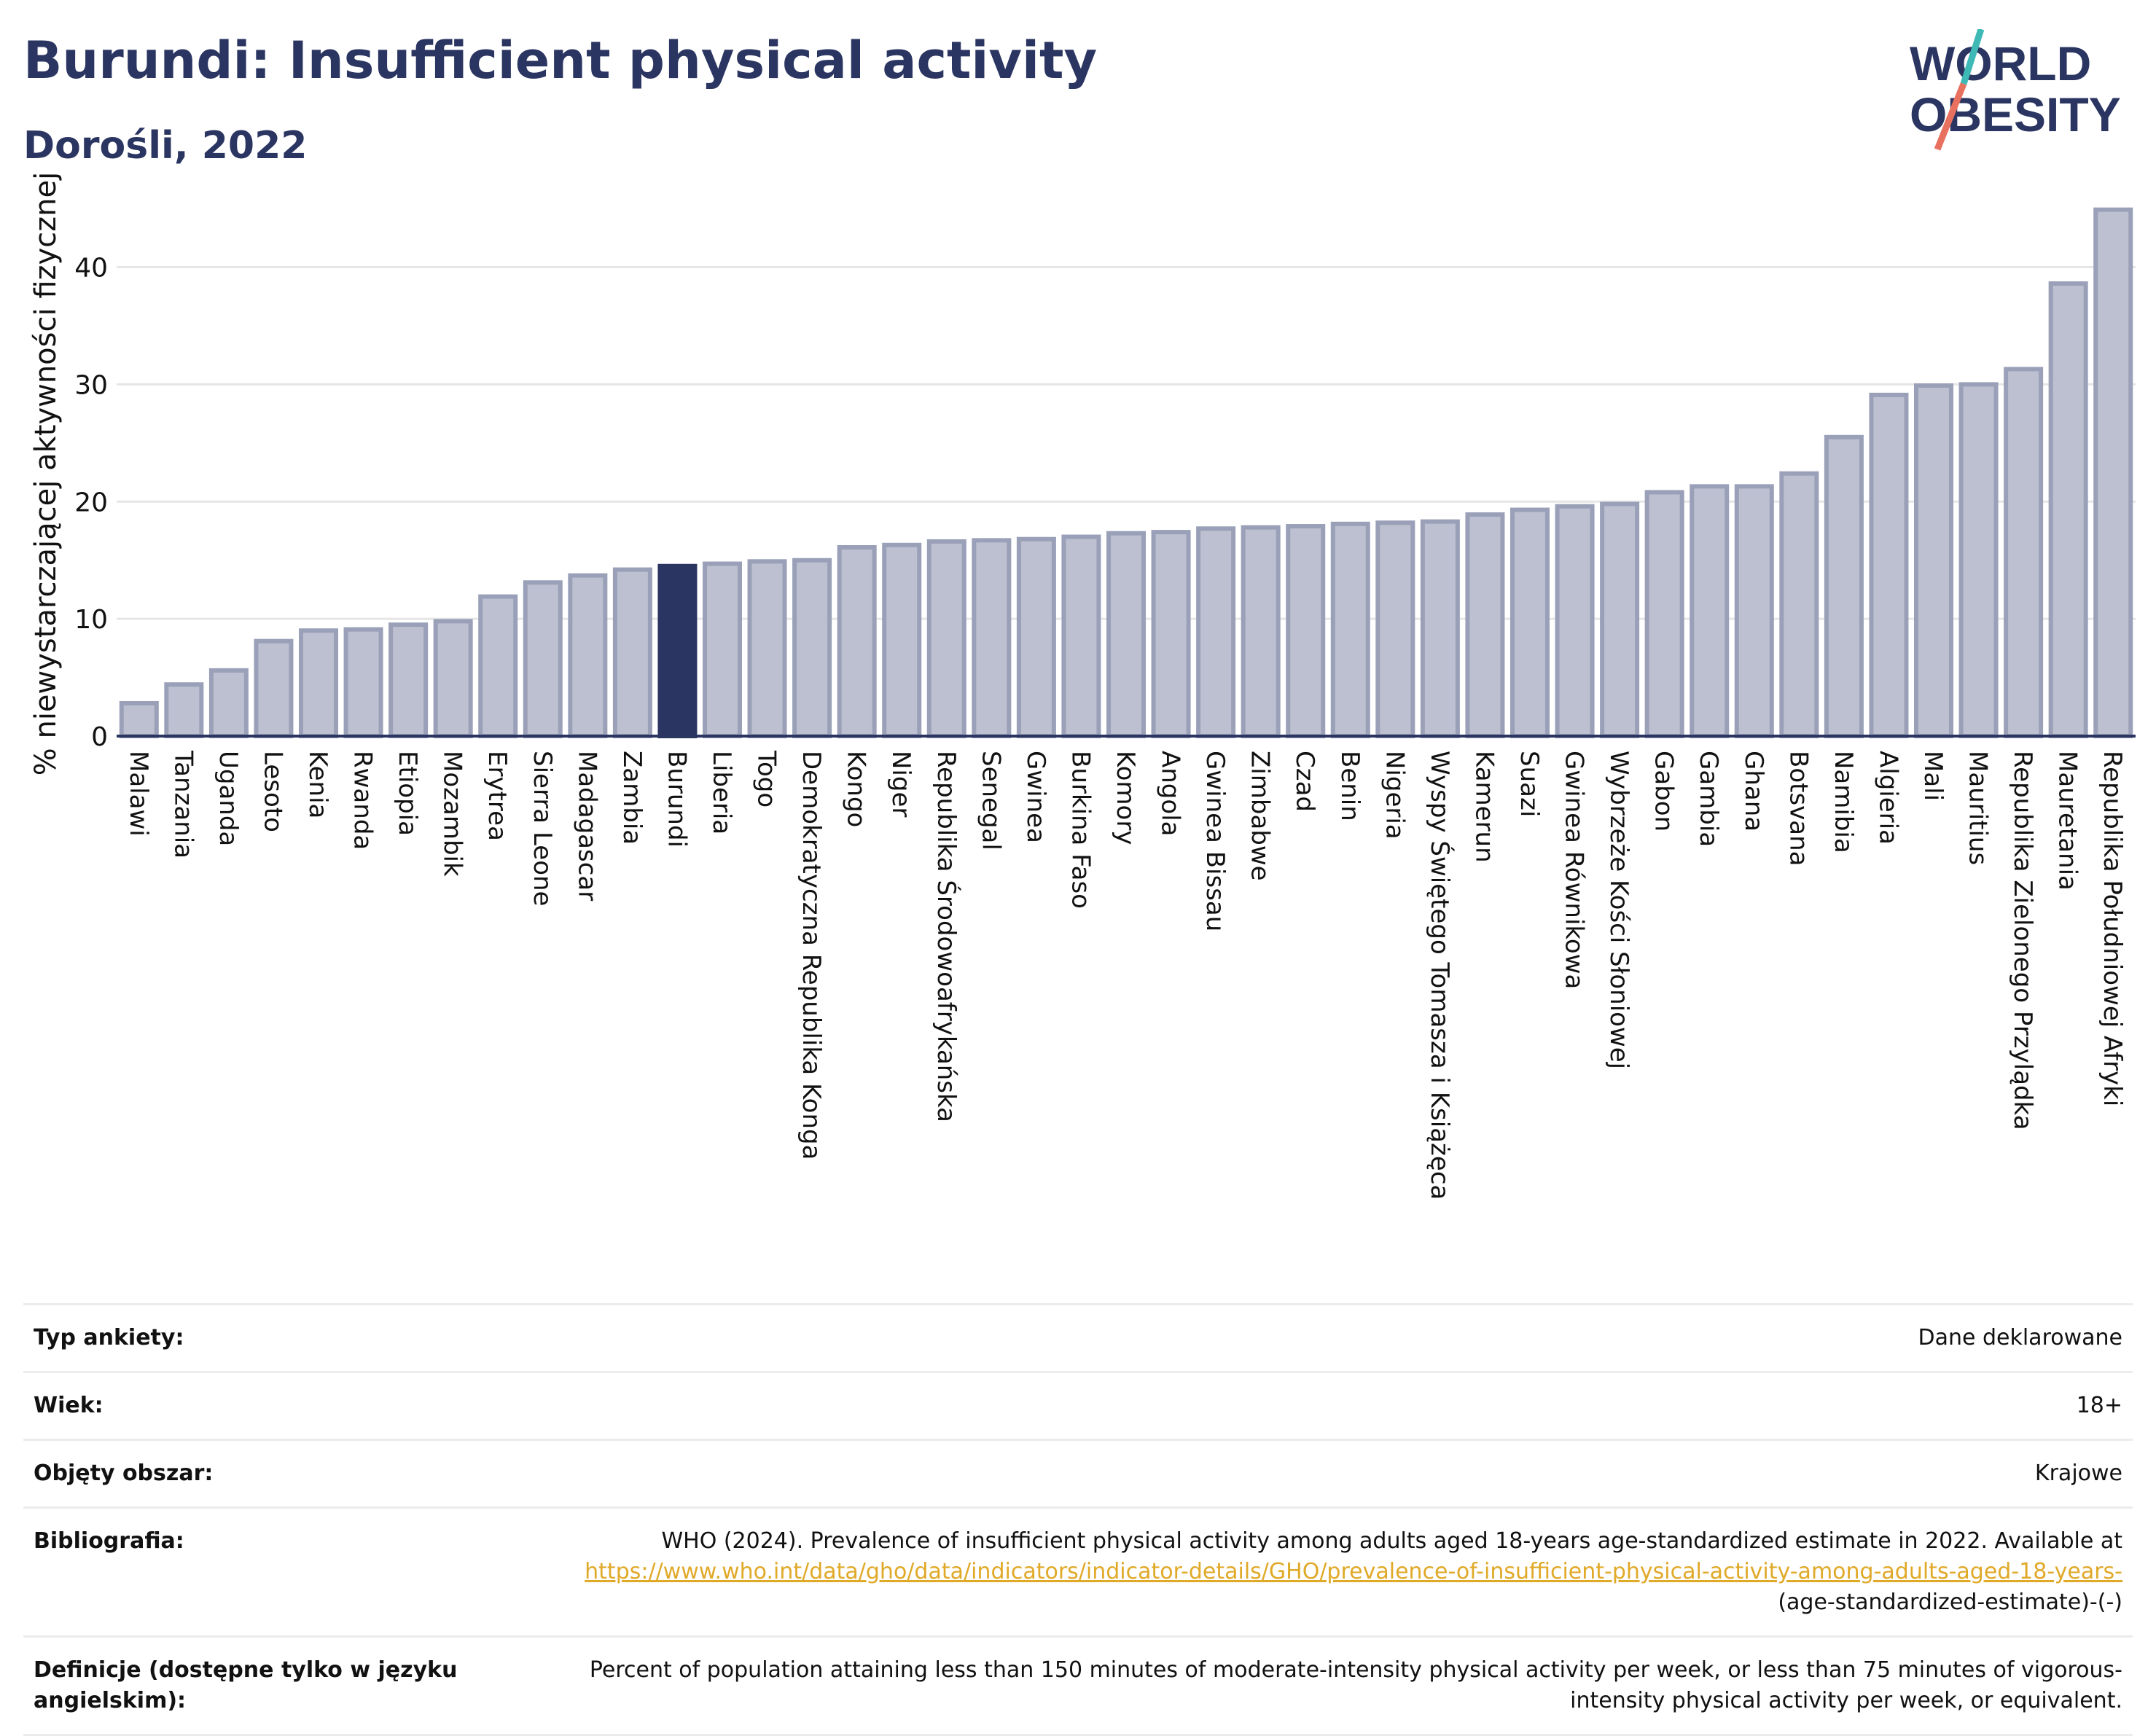 This screenshot has width=2156, height=1736. What do you see at coordinates (2113, 472) in the screenshot?
I see `bar-republika-południowej-afryki` at bounding box center [2113, 472].